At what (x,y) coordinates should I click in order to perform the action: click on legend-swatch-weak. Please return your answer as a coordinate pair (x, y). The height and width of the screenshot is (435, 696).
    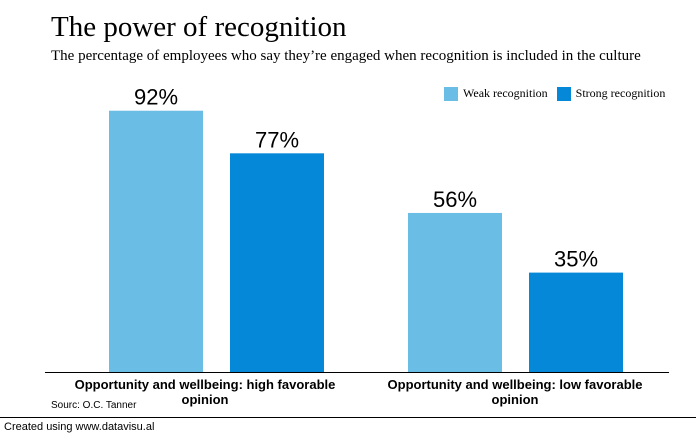
    Looking at the image, I should click on (451, 93).